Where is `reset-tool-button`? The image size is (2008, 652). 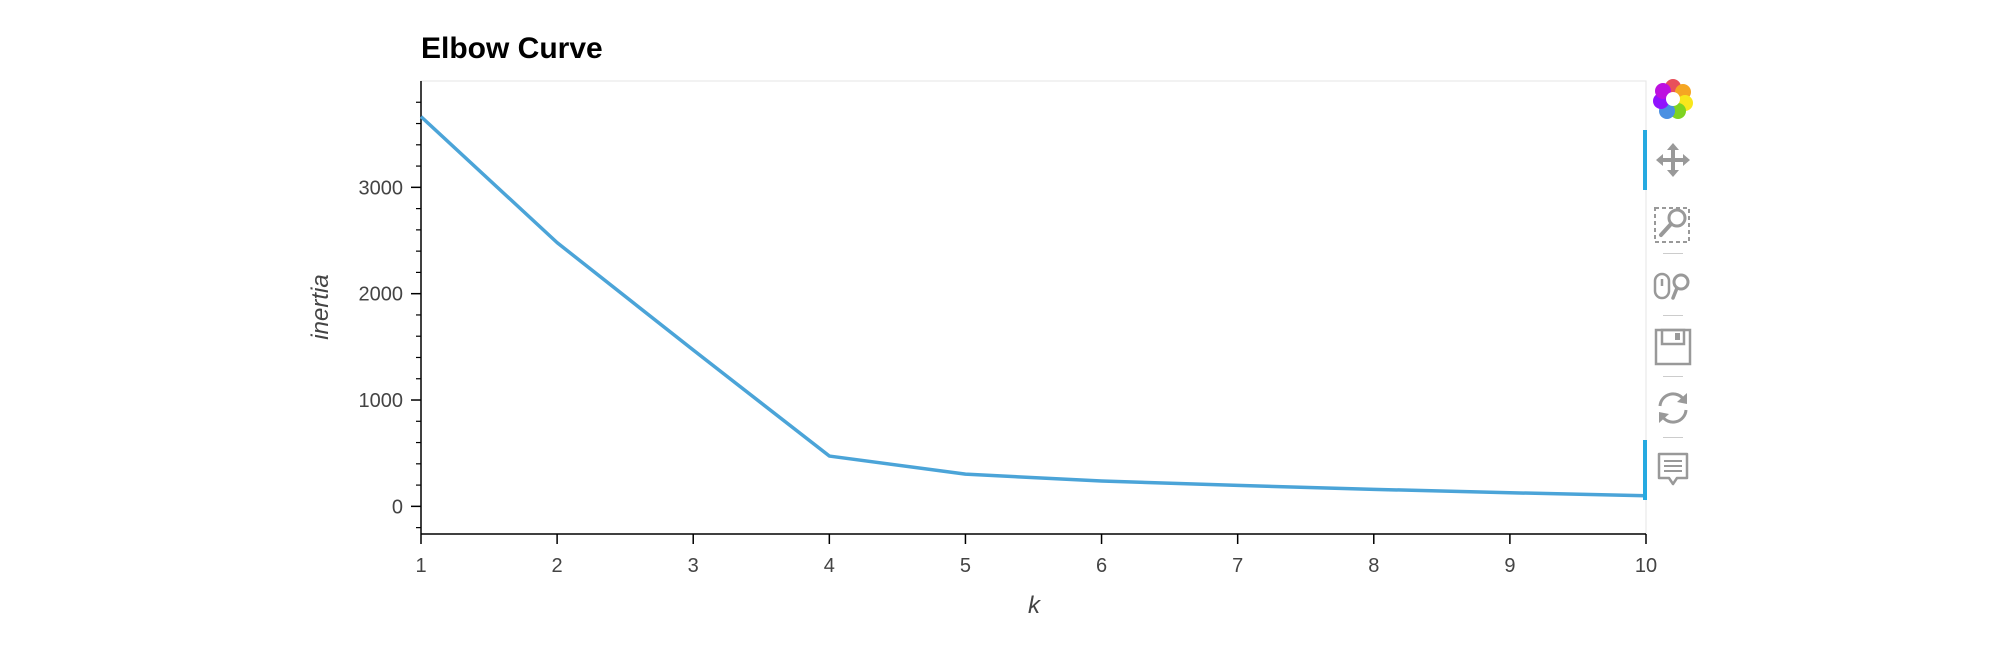 reset-tool-button is located at coordinates (1673, 408).